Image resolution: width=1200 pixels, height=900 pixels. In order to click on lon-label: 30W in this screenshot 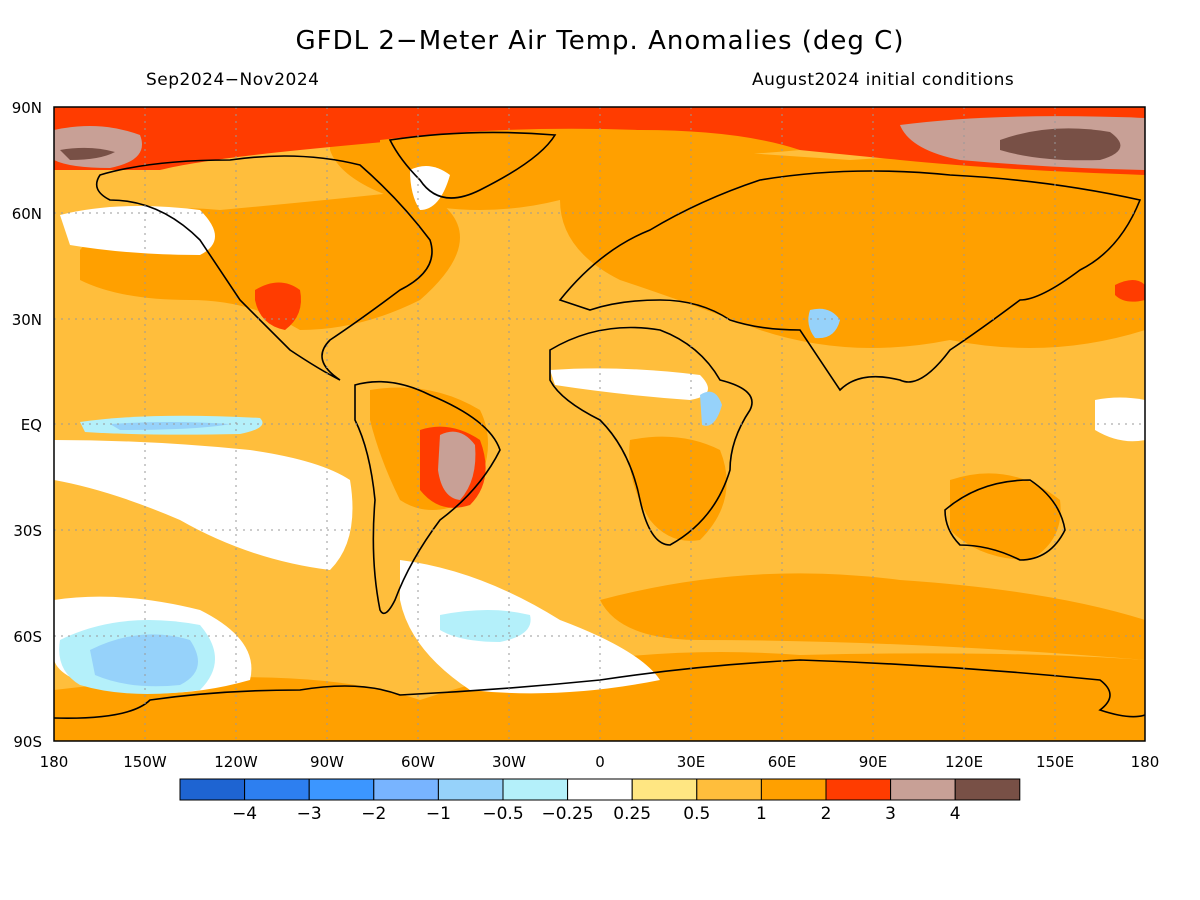, I will do `click(509, 762)`.